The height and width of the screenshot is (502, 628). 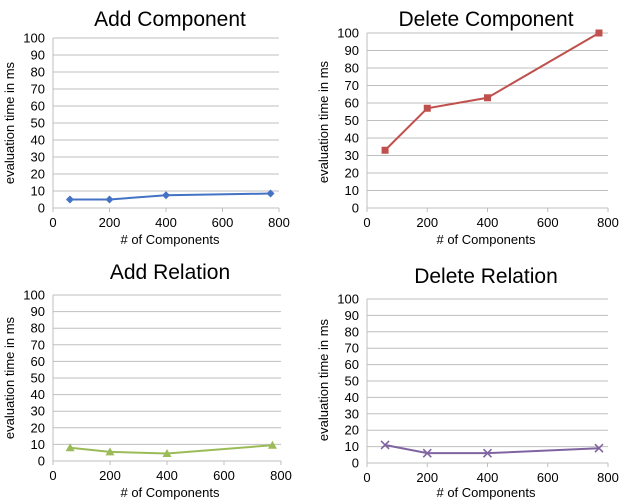 I want to click on chart-title: Add Relation, so click(x=170, y=272).